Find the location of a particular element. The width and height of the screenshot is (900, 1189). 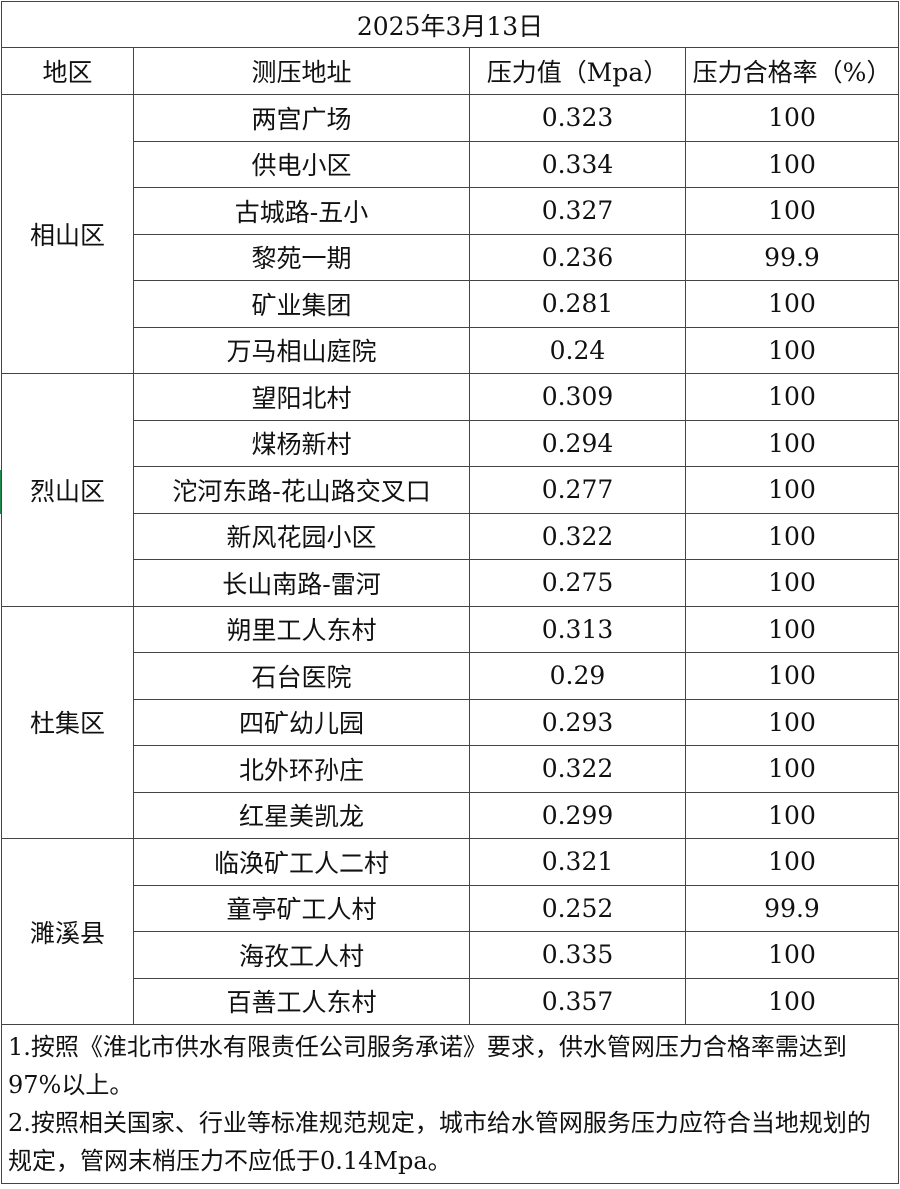

table-row: 石台医院 0.29 100 is located at coordinates (451, 676).